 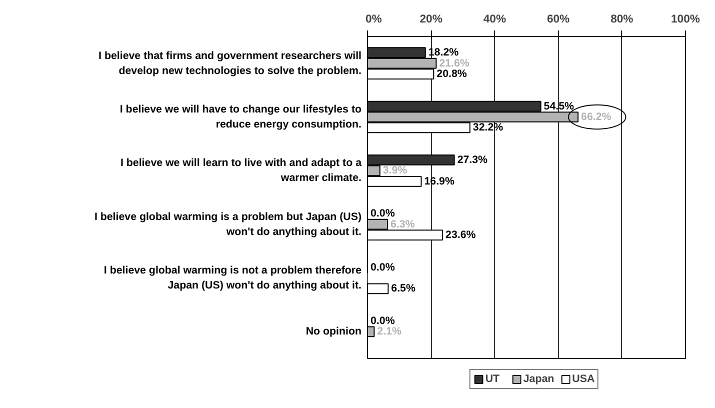 What do you see at coordinates (461, 235) in the screenshot?
I see `data-label: 23.6%` at bounding box center [461, 235].